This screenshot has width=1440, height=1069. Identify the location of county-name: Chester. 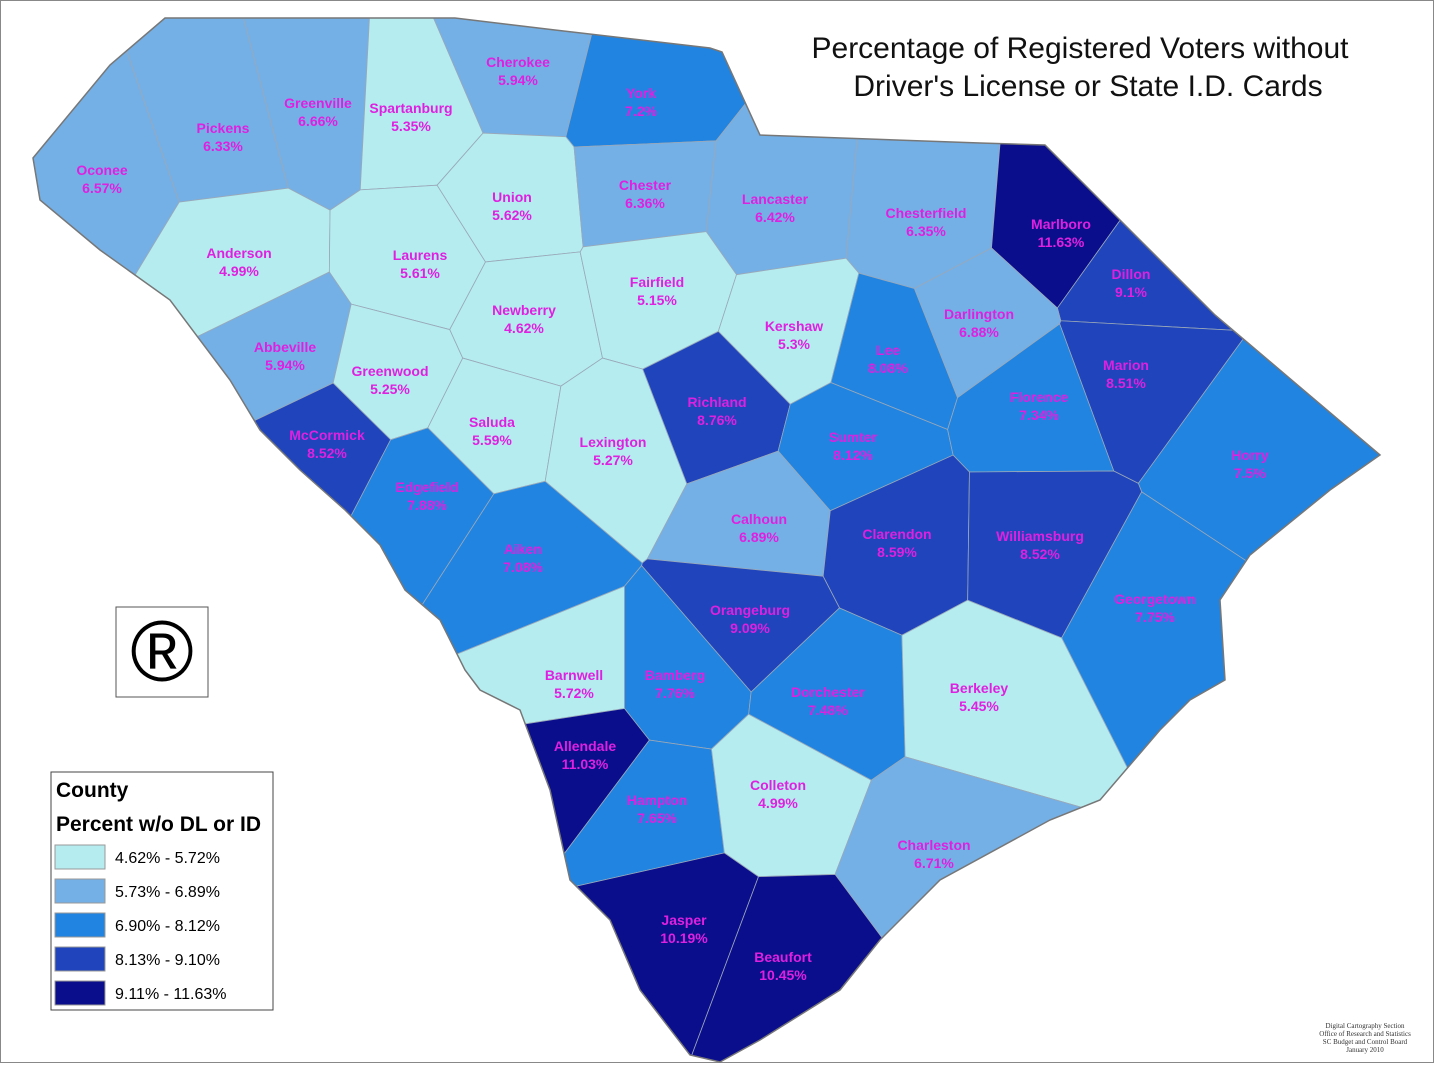
(645, 185).